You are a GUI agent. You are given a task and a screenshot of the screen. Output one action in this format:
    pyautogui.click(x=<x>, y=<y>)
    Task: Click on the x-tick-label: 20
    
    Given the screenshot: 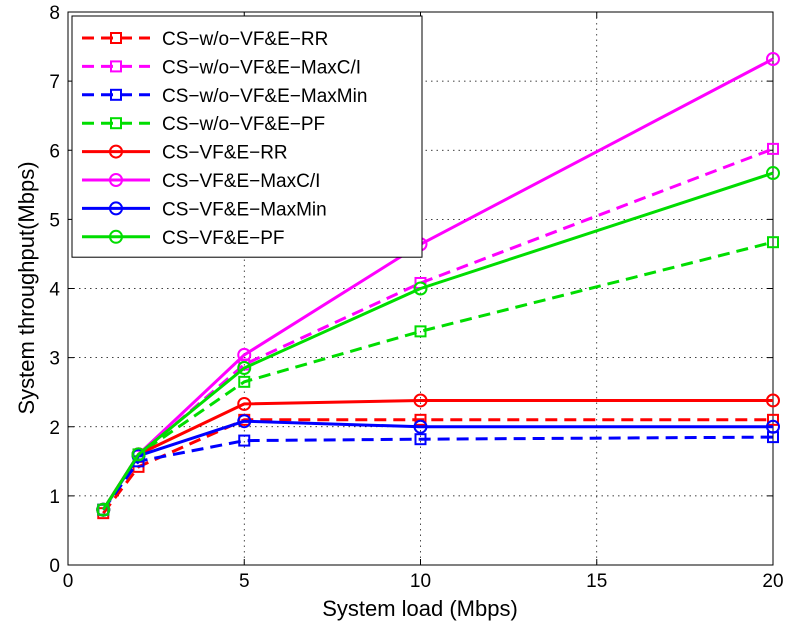 What is the action you would take?
    pyautogui.click(x=772, y=581)
    